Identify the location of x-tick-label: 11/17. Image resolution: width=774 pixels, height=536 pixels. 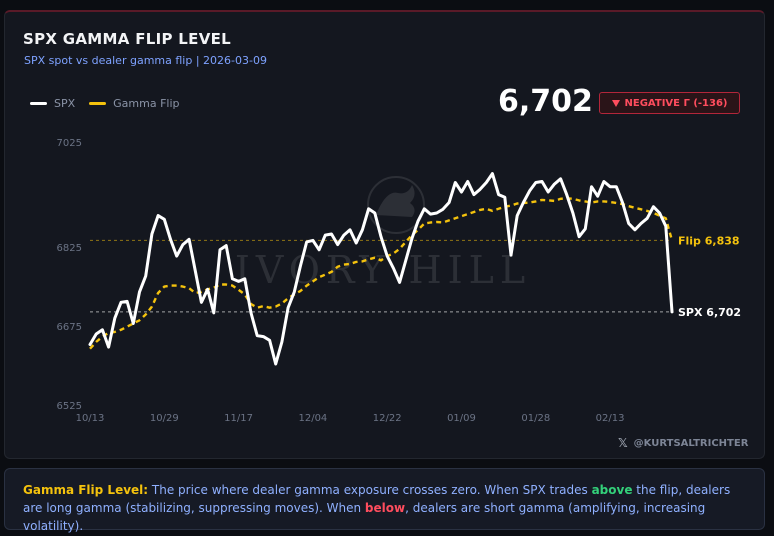
(238, 418).